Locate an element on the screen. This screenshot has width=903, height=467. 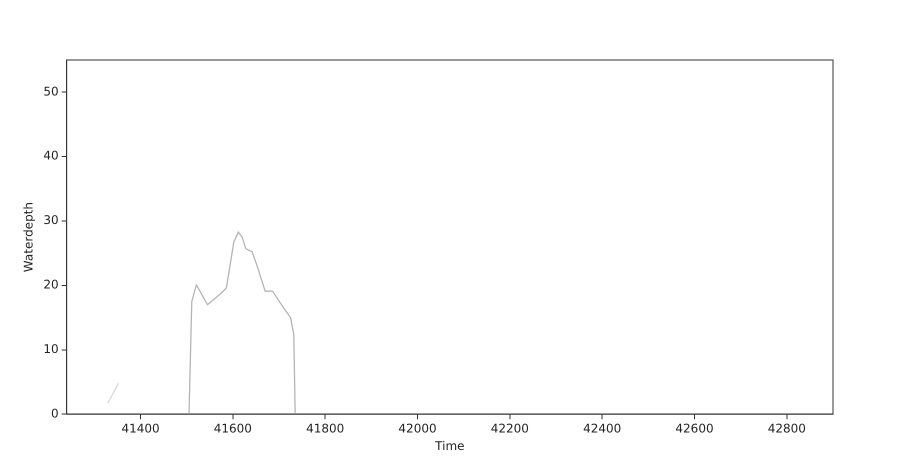
y-tick-label: 40 is located at coordinates (51, 155).